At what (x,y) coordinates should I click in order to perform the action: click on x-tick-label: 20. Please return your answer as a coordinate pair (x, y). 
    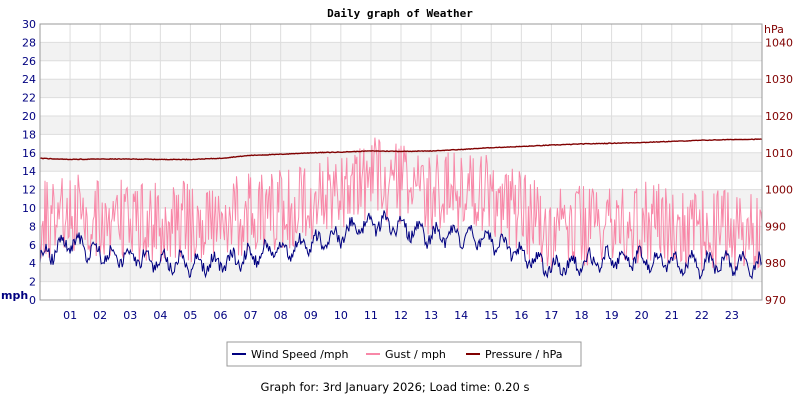
    Looking at the image, I should click on (642, 315).